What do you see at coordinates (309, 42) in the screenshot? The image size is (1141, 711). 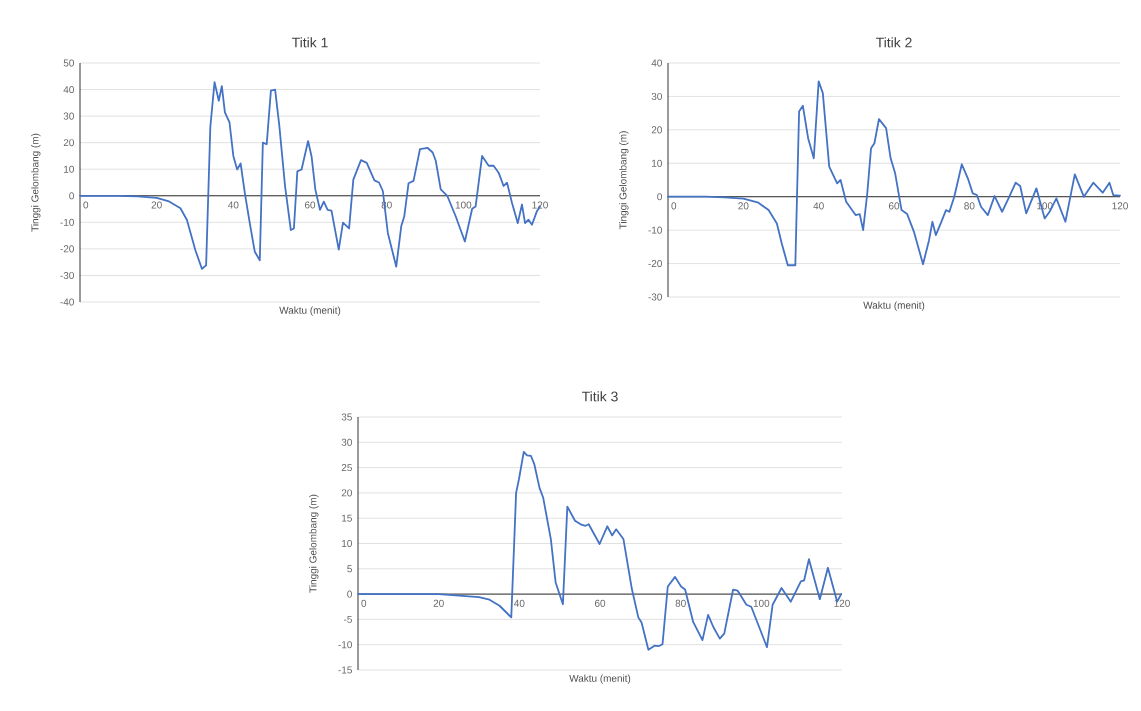 I see `chart-title: Titik 1` at bounding box center [309, 42].